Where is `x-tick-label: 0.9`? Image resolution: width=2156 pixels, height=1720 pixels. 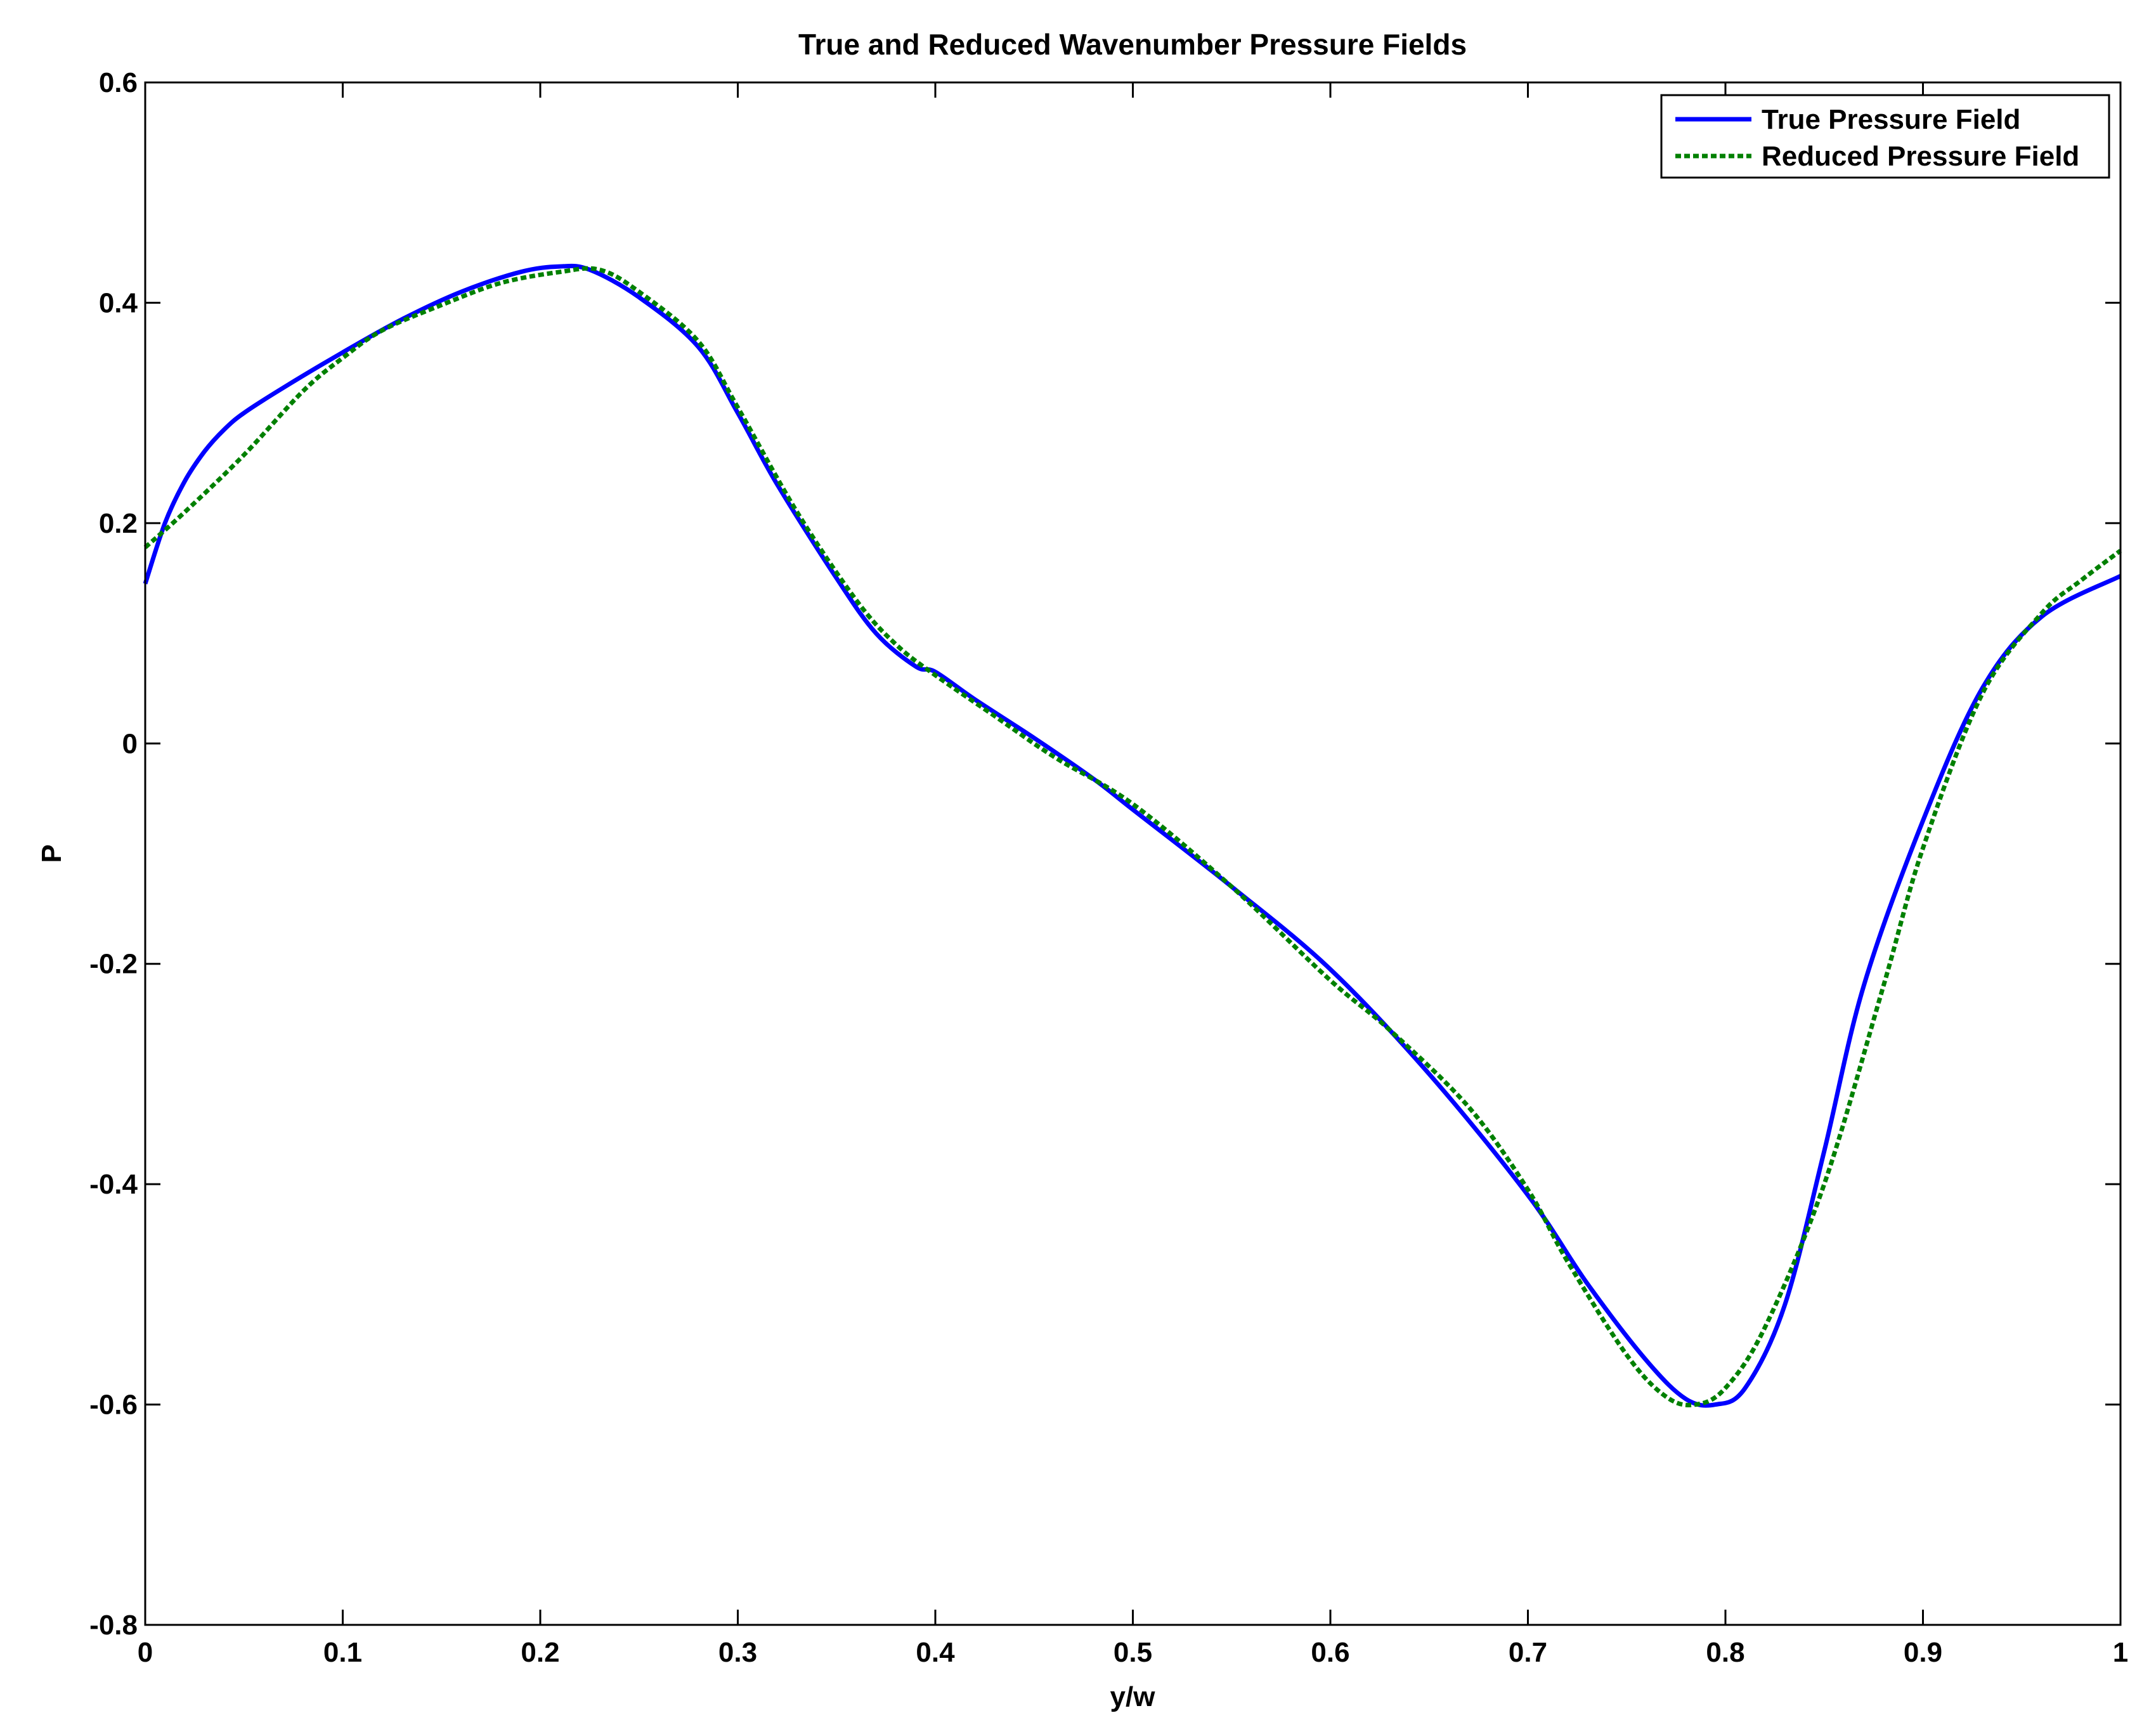
x-tick-label: 0.9 is located at coordinates (1923, 1652).